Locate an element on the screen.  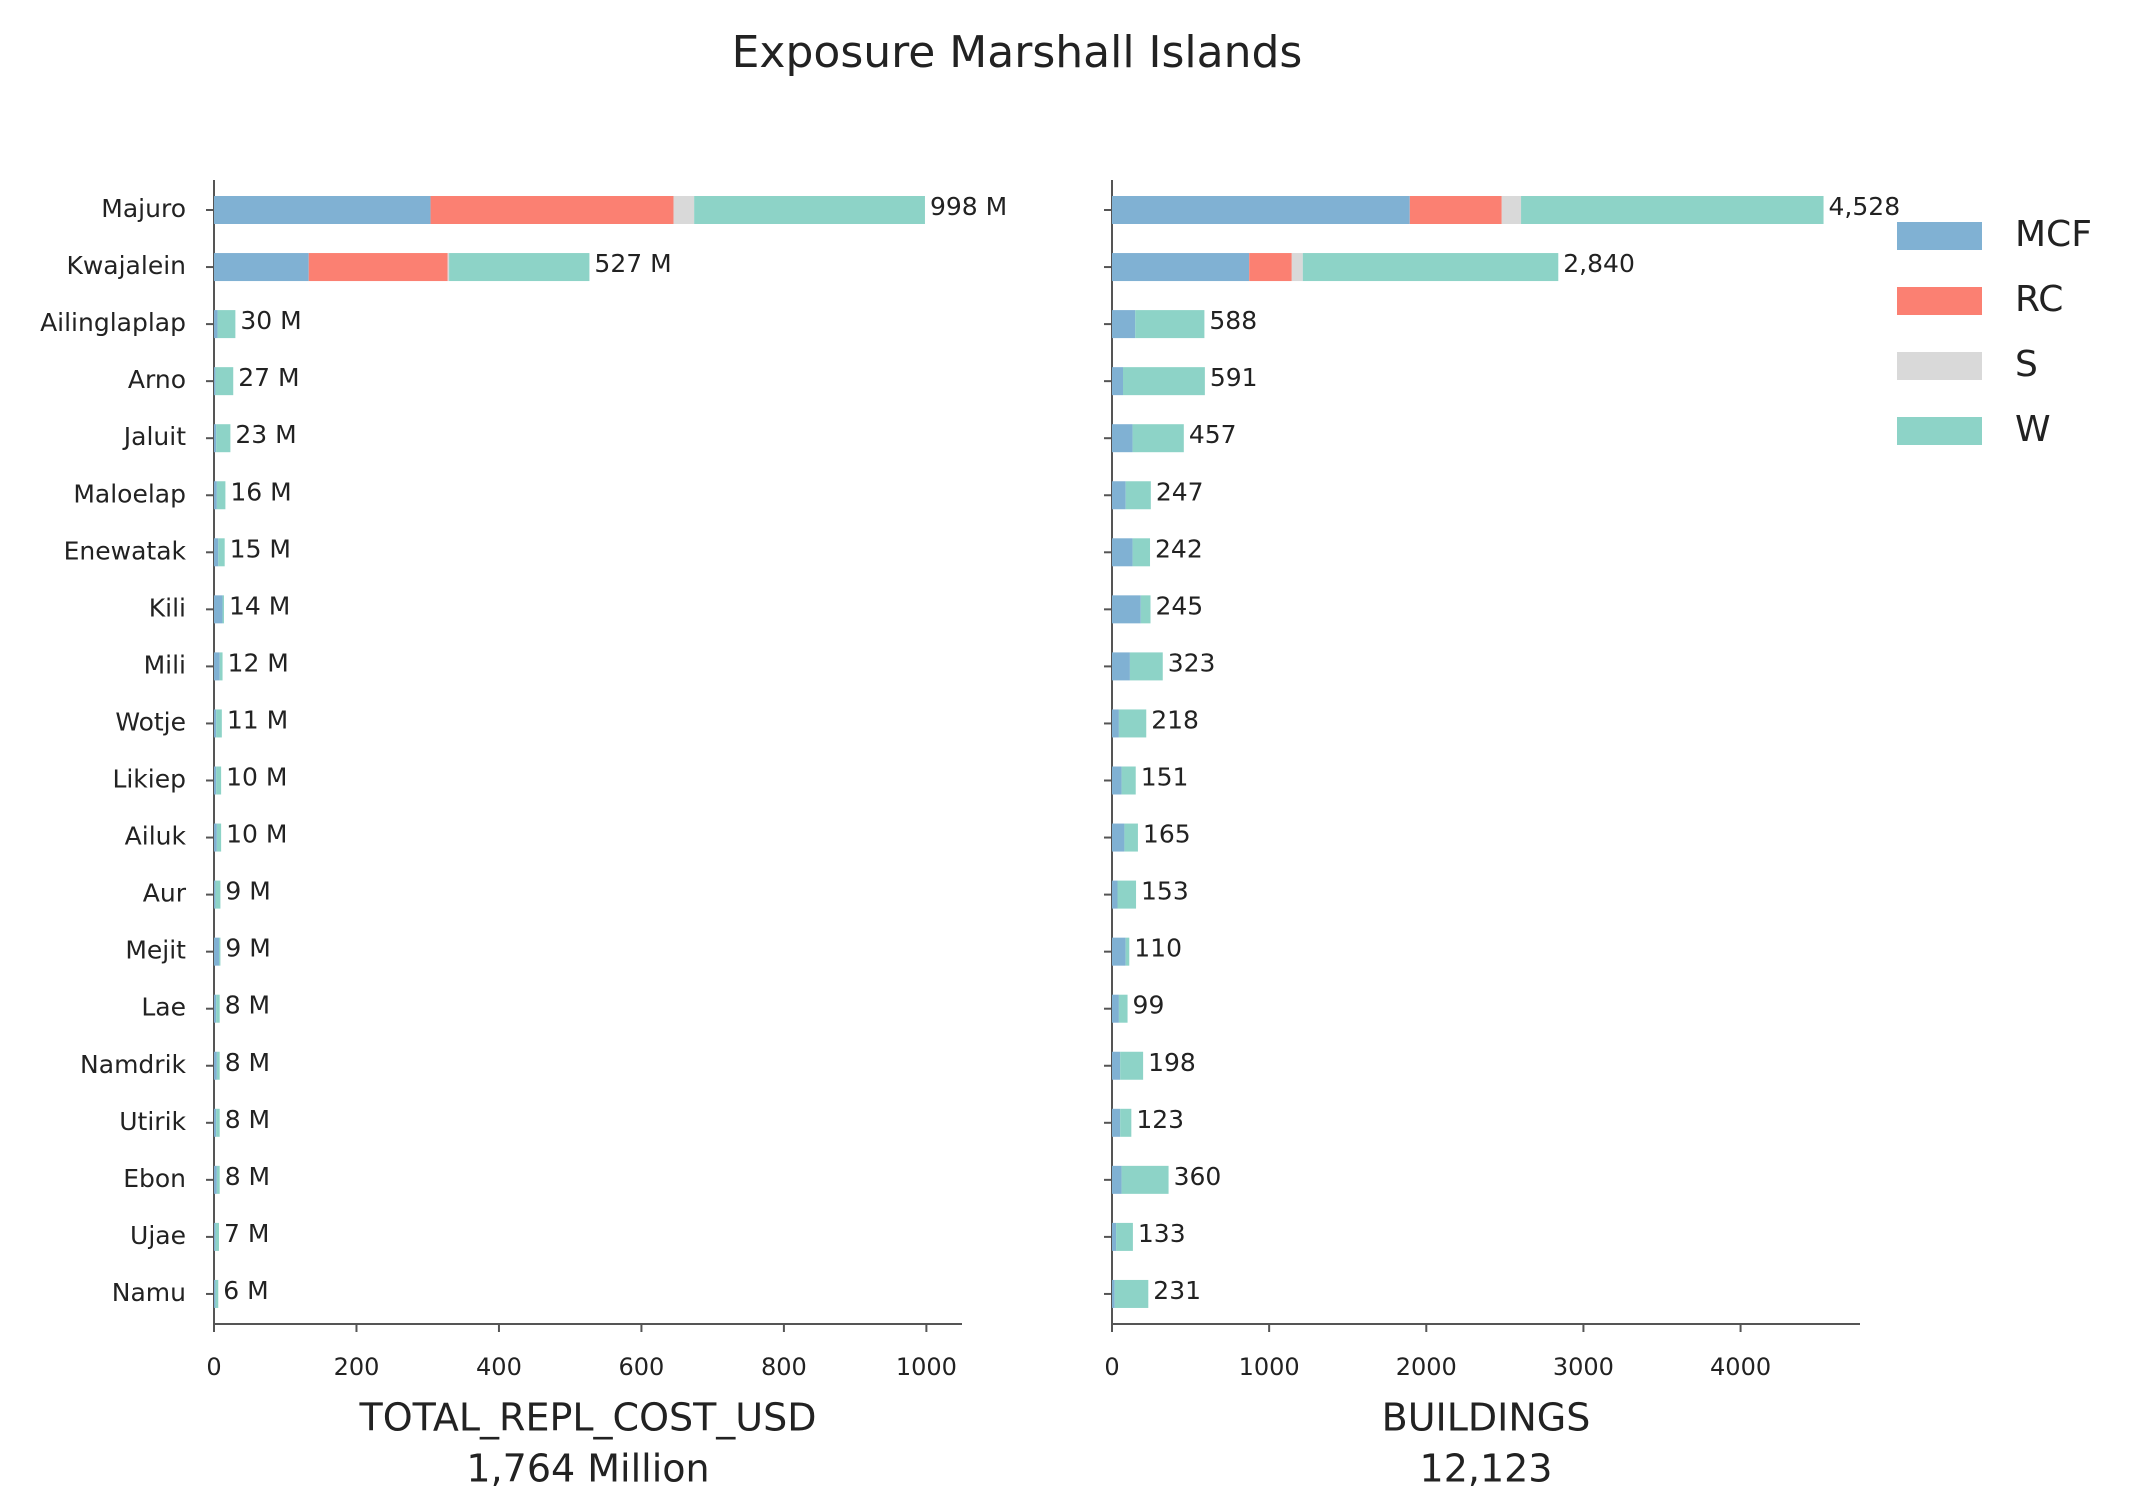
legend-label: W is located at coordinates (2033, 429).